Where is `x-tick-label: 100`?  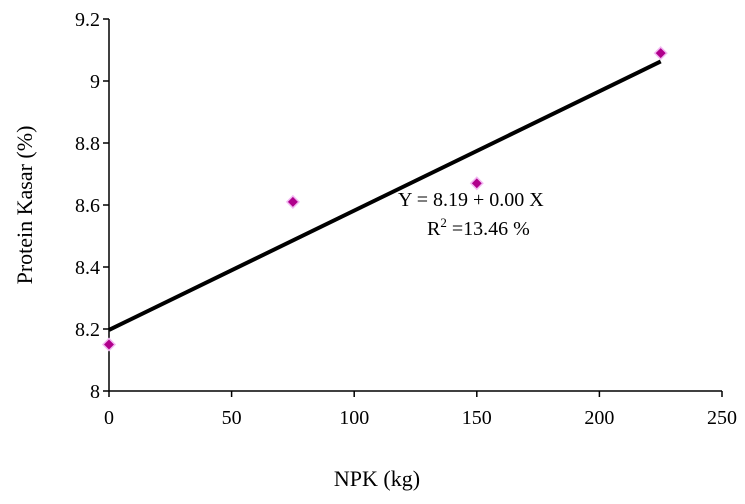
x-tick-label: 100 is located at coordinates (354, 418).